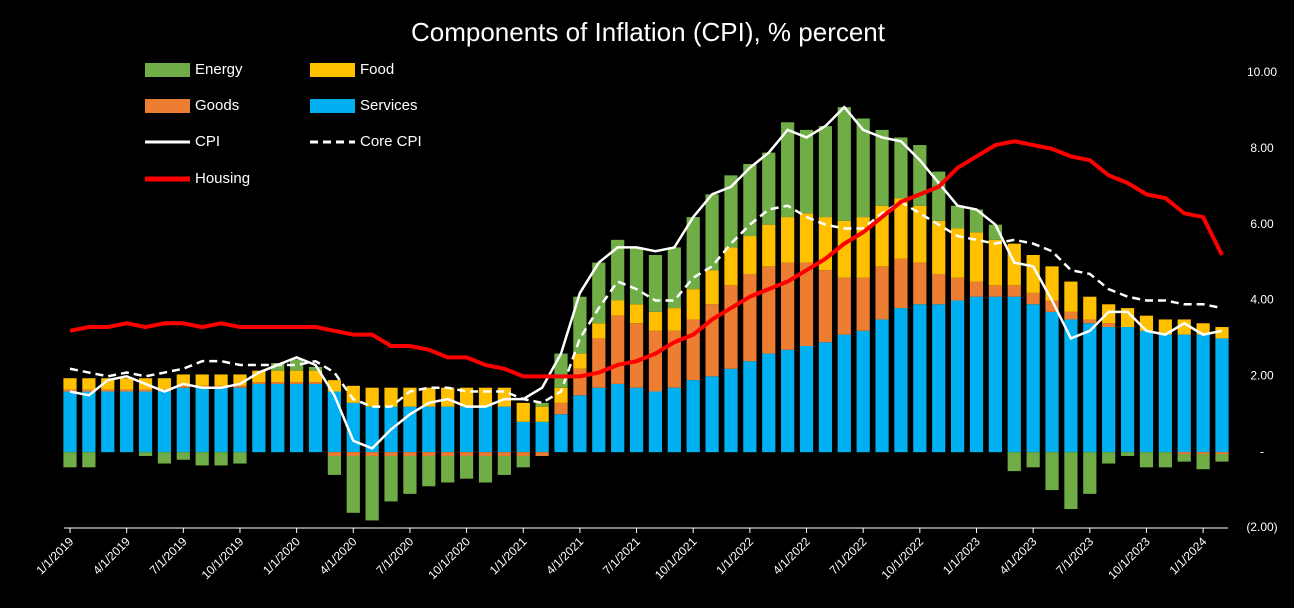  What do you see at coordinates (222, 178) in the screenshot?
I see `legend-label: Housing` at bounding box center [222, 178].